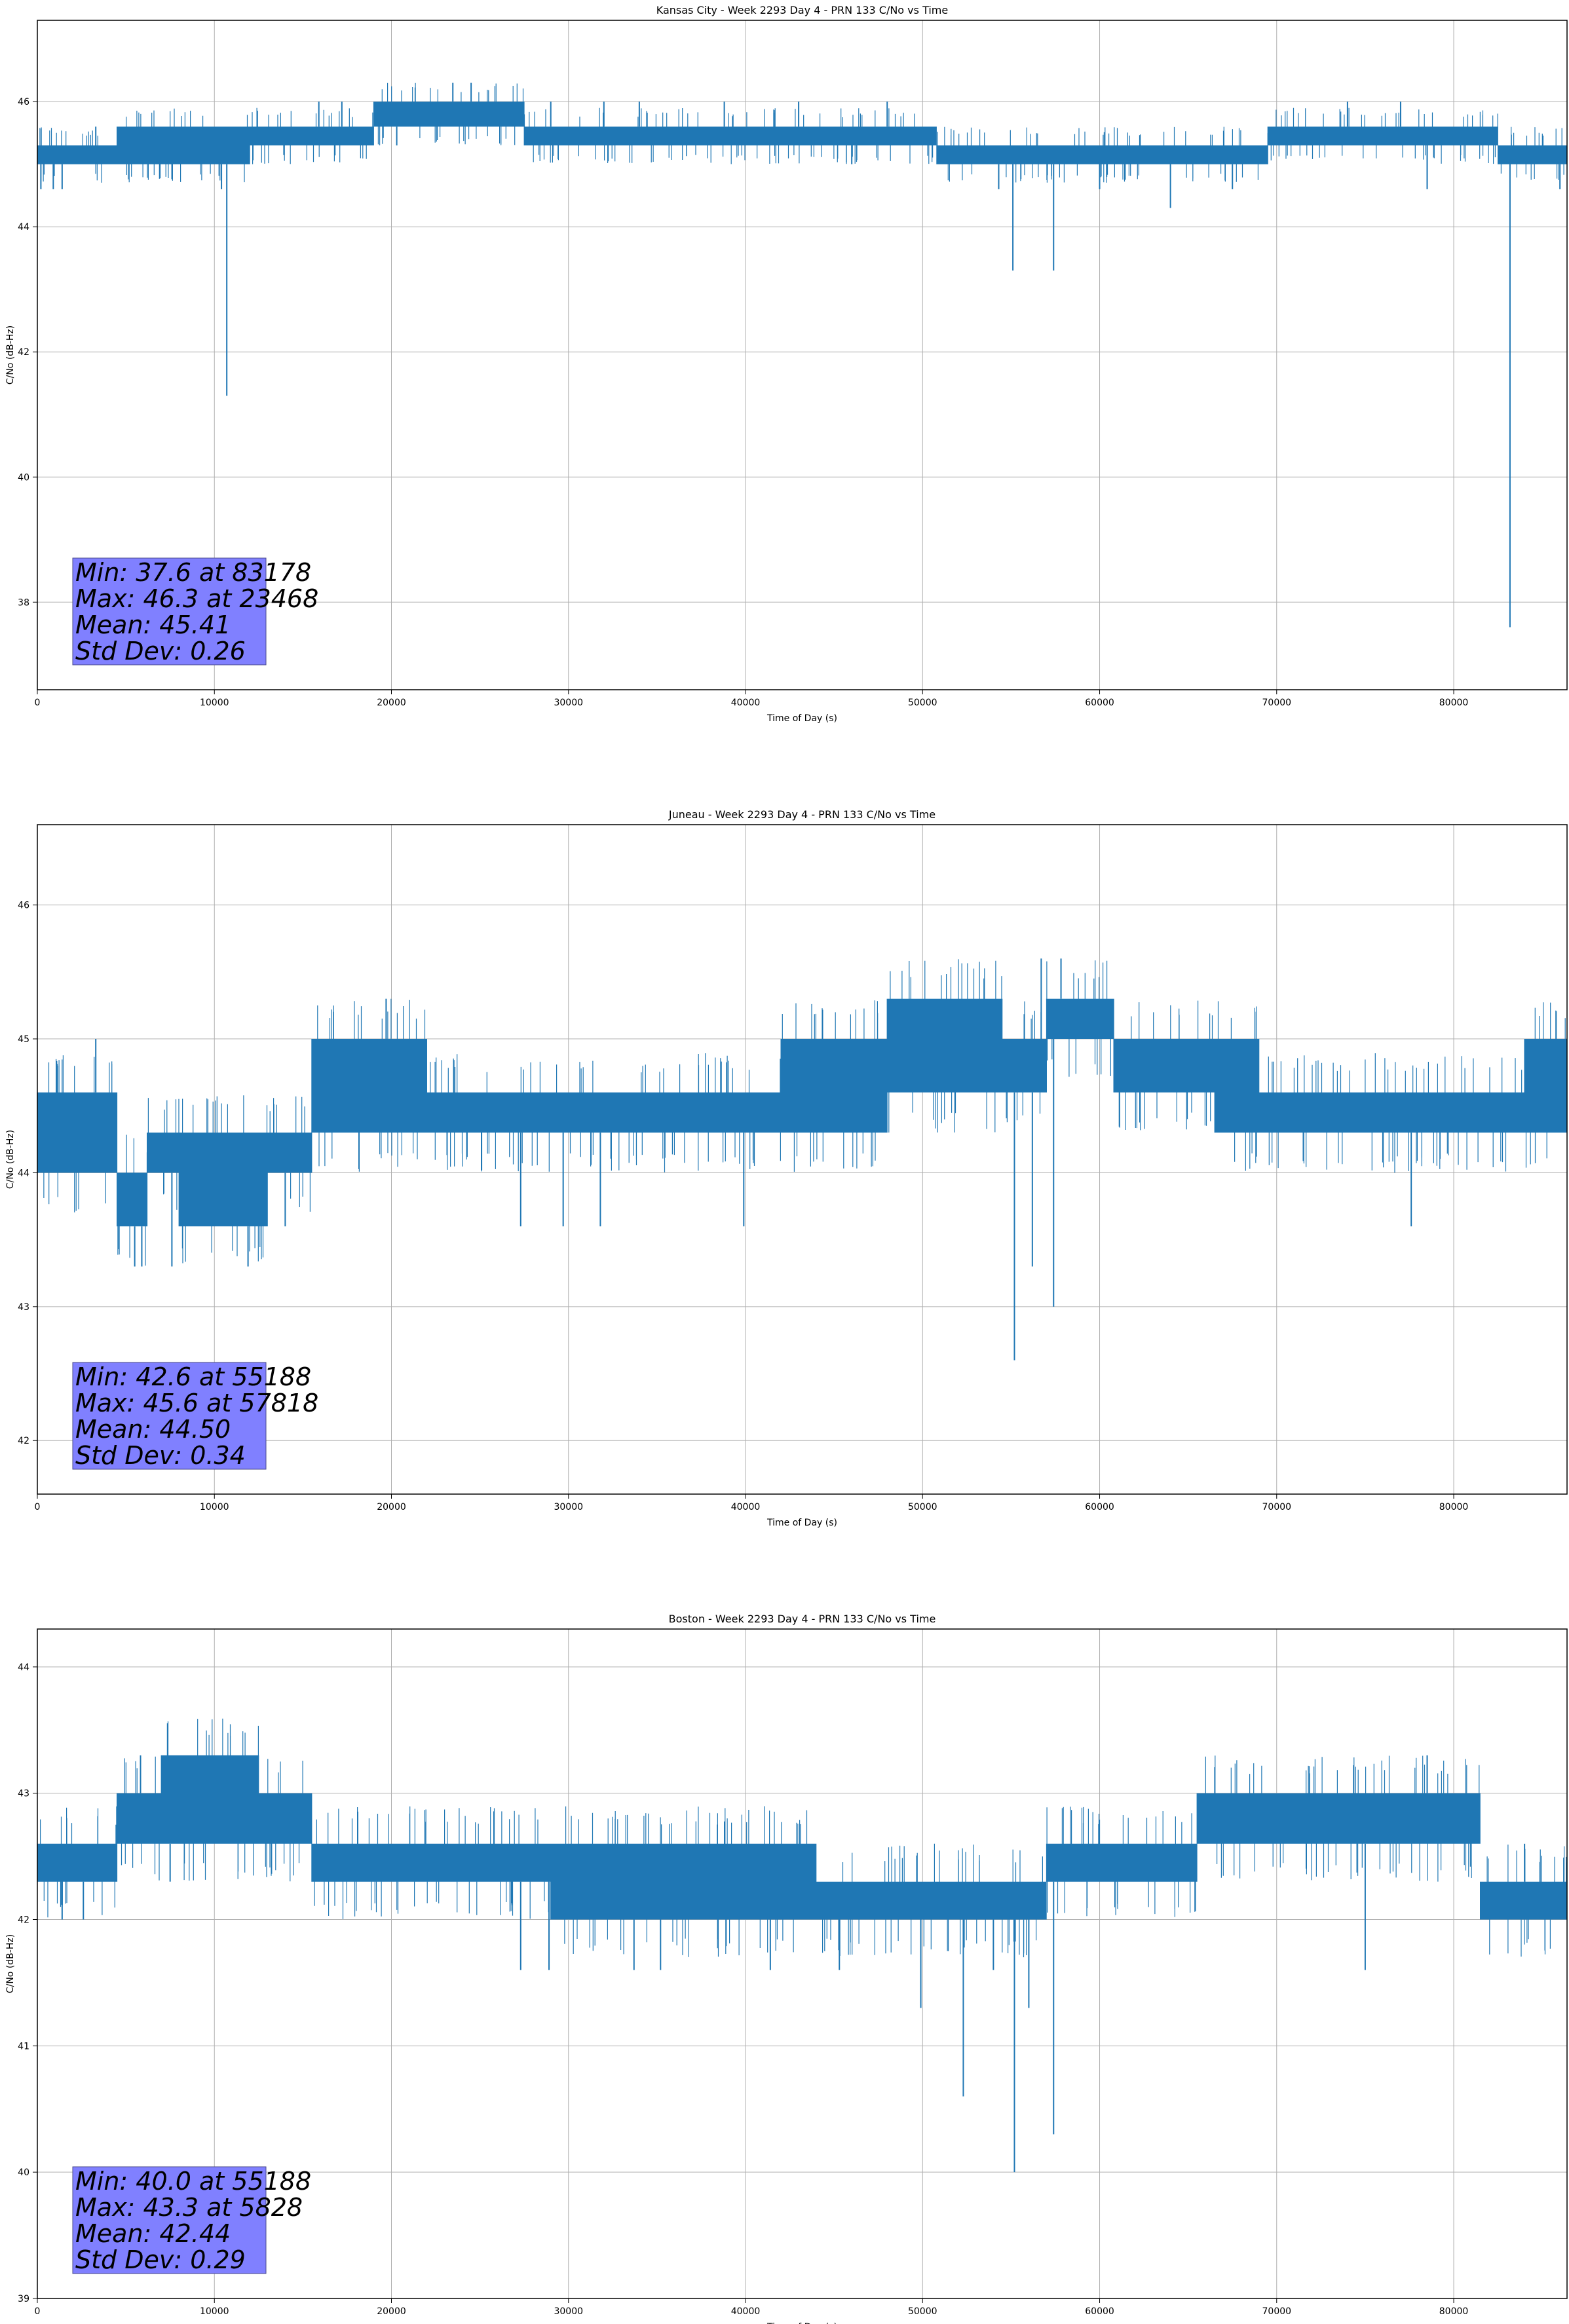 The image size is (1569, 2324). Describe the element at coordinates (23, 2299) in the screenshot. I see `y-tick-label: 39` at that location.